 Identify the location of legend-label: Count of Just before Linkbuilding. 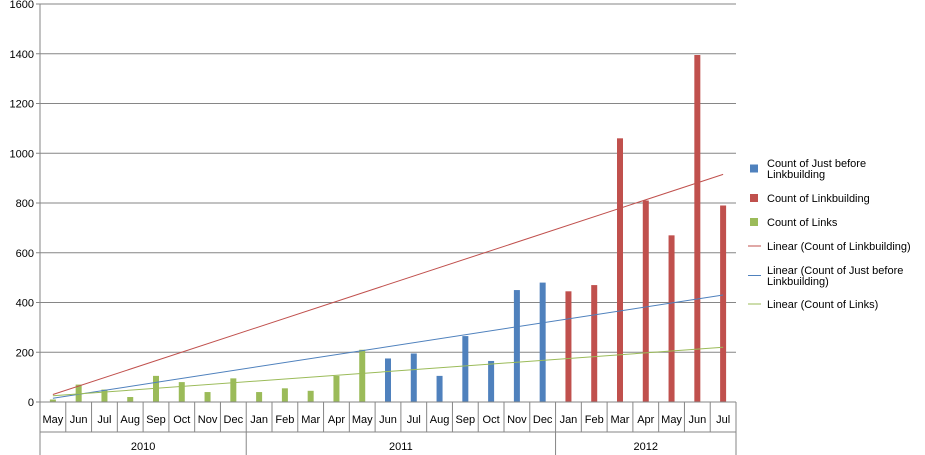
(816, 169).